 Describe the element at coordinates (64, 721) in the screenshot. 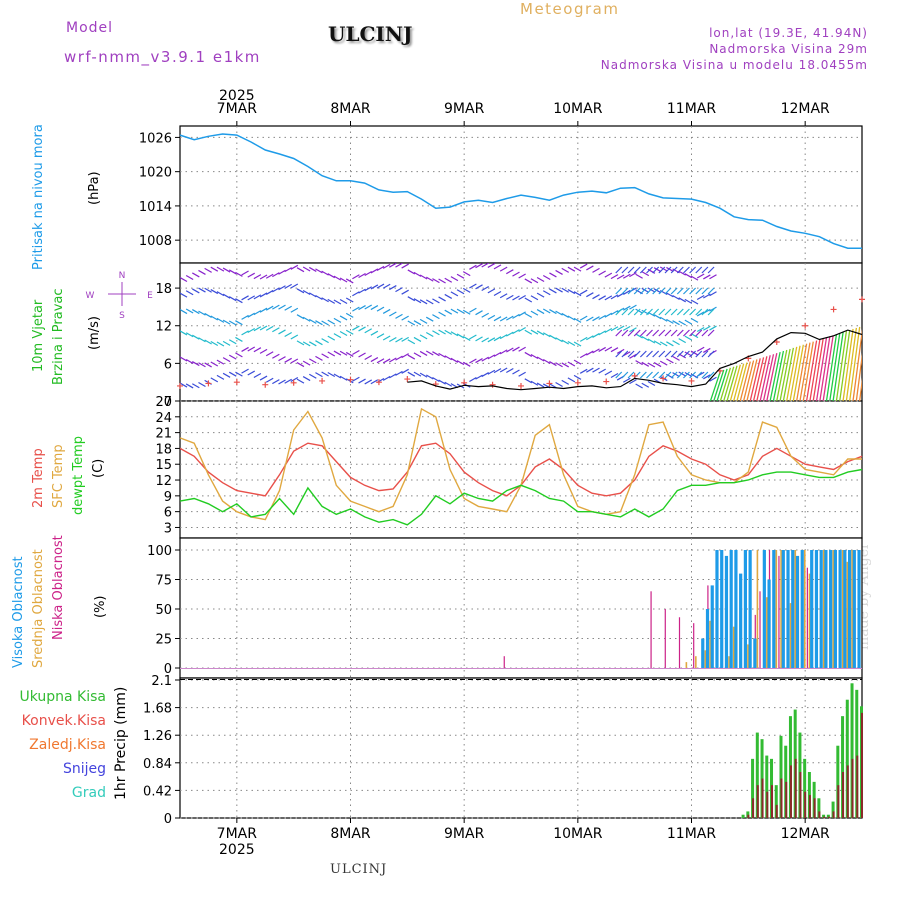

I see `precip-legend-item: Konvek.Kisa` at that location.